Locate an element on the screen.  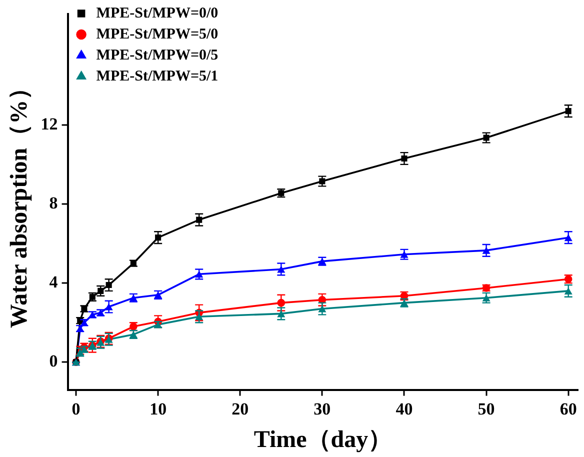
x-tick-label: 30 is located at coordinates (322, 408).